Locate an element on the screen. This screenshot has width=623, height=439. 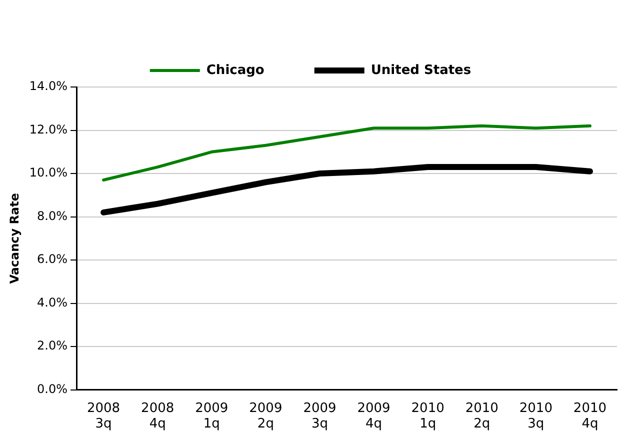
x-tick-label: 2009 1q is located at coordinates (211, 416).